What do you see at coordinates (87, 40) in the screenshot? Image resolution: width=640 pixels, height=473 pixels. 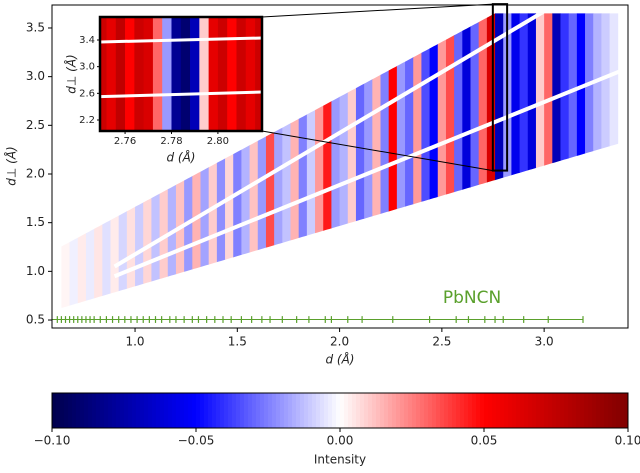 I see `inset-y-tick-label: 3.4` at bounding box center [87, 40].